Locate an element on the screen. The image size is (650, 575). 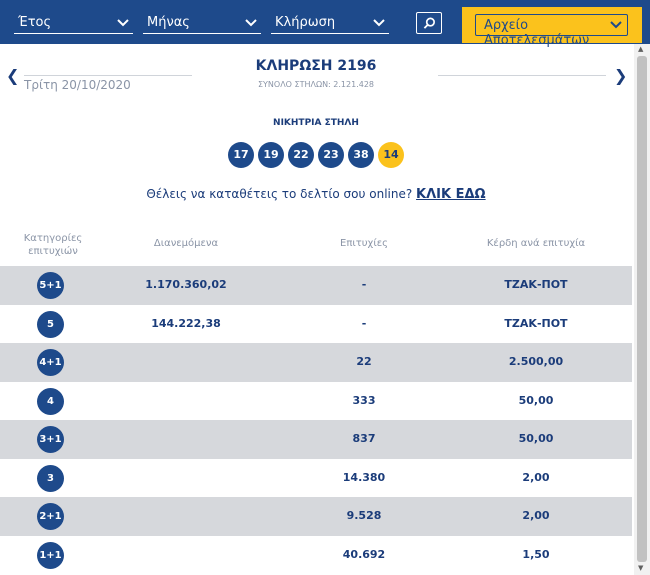
bonus-number: 14 is located at coordinates (391, 155).